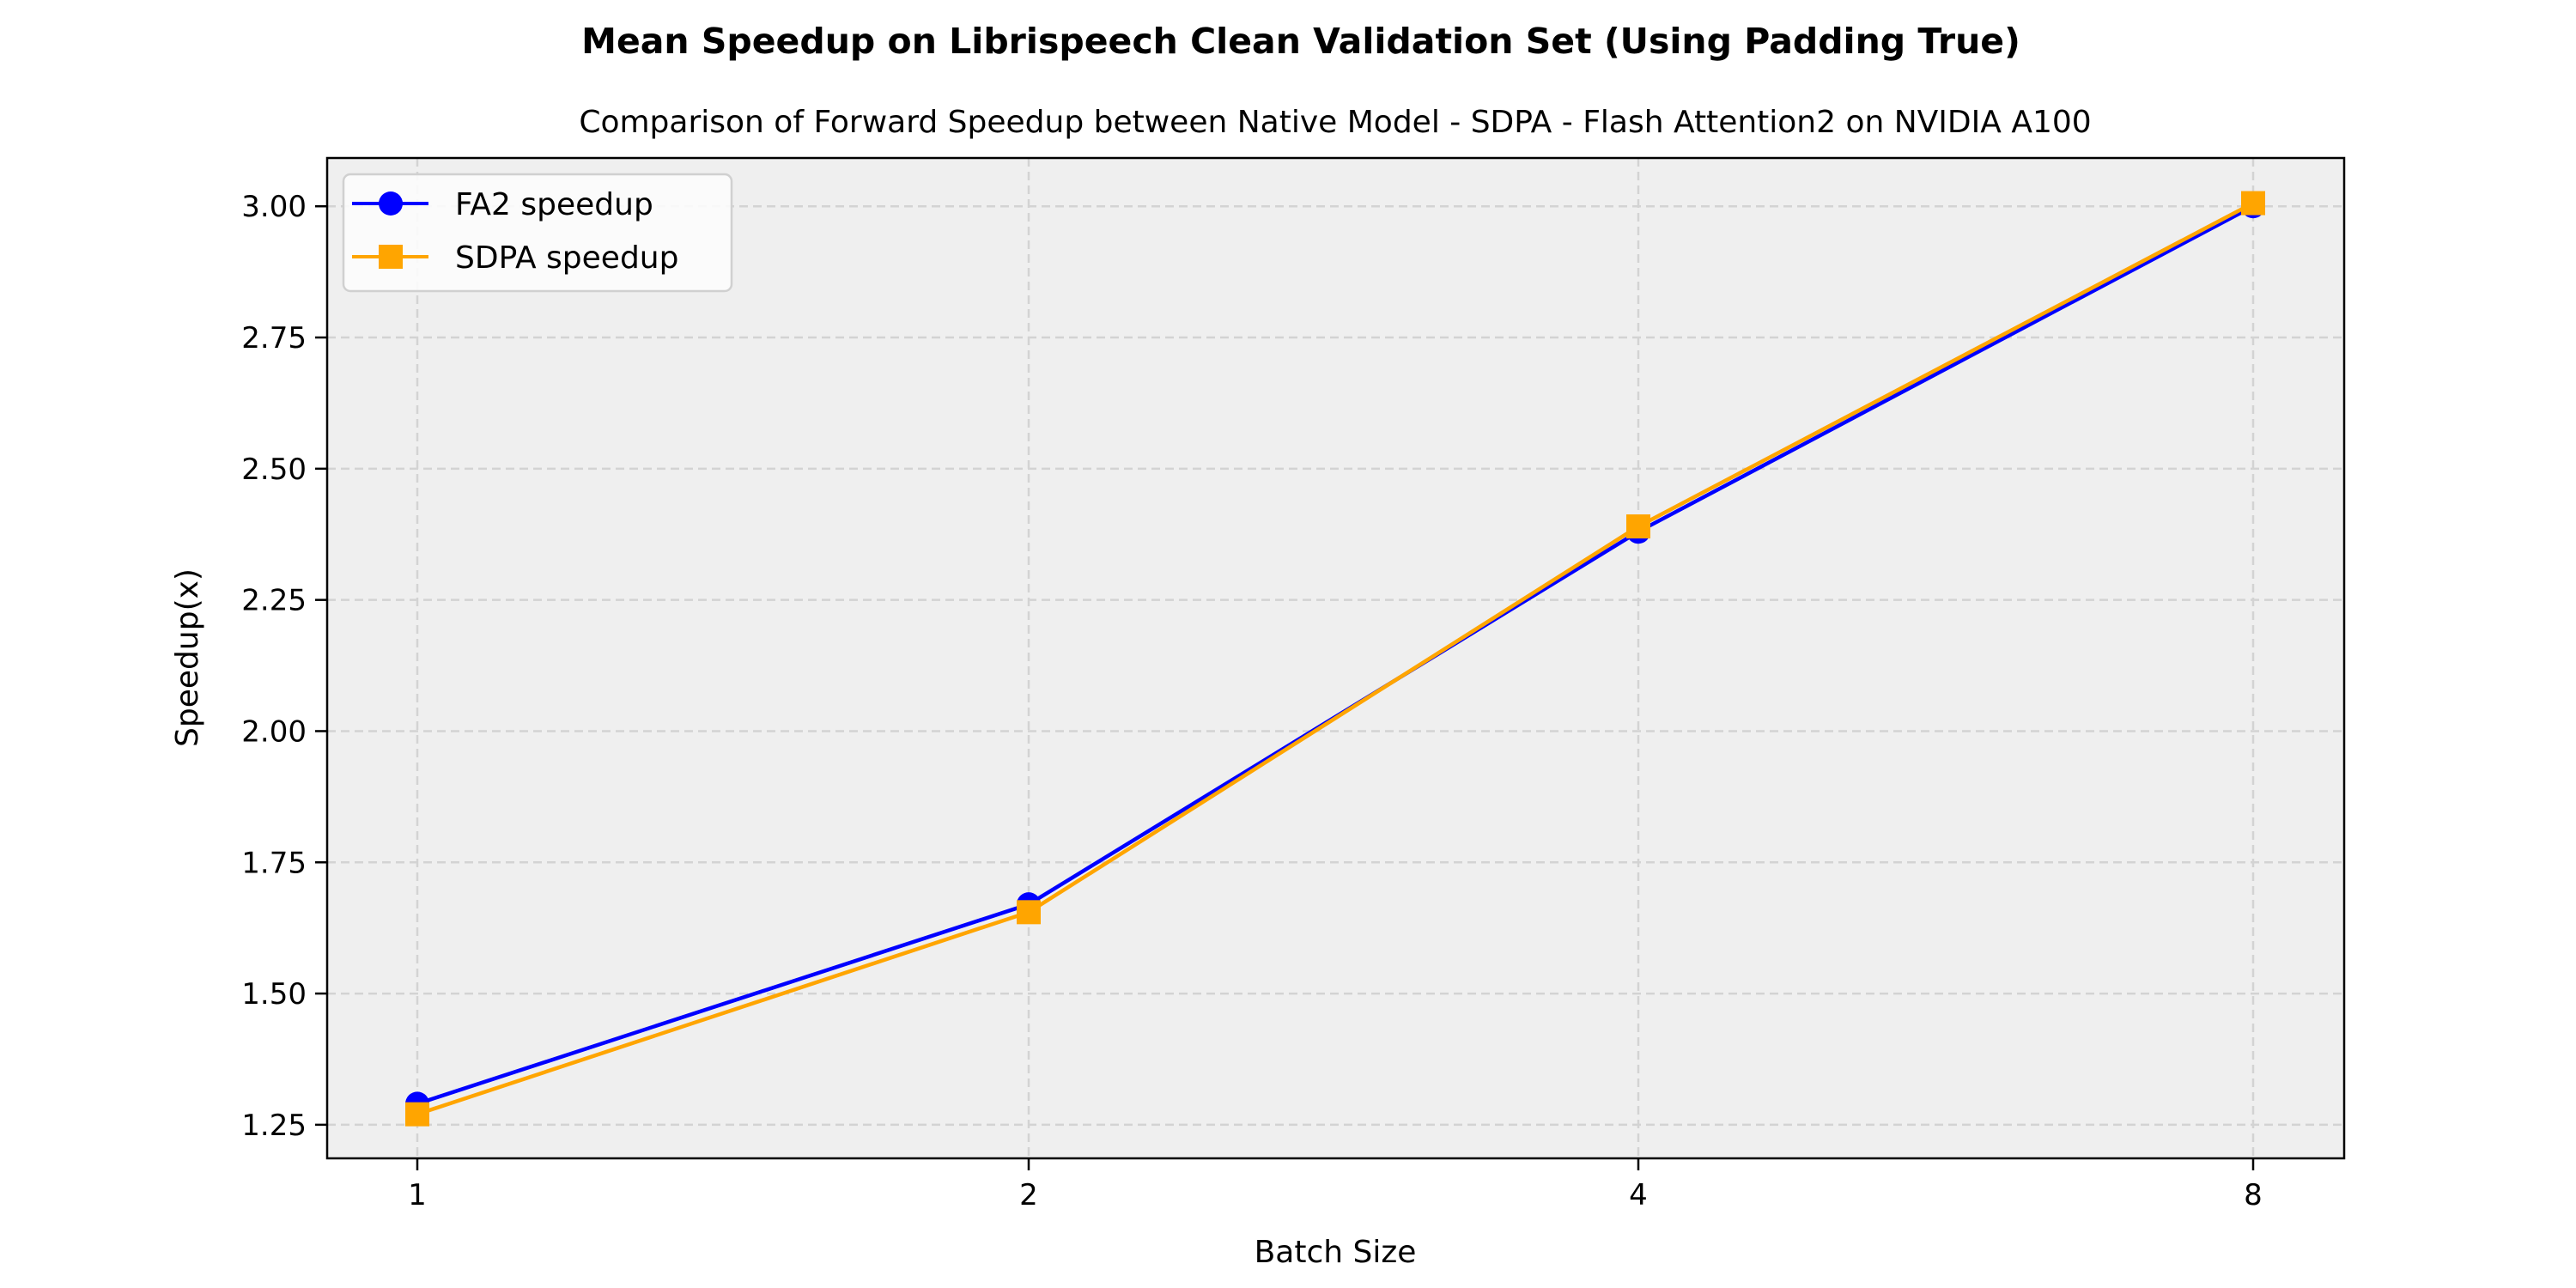 The height and width of the screenshot is (1288, 2576). I want to click on x-tick-label: 4, so click(1638, 1195).